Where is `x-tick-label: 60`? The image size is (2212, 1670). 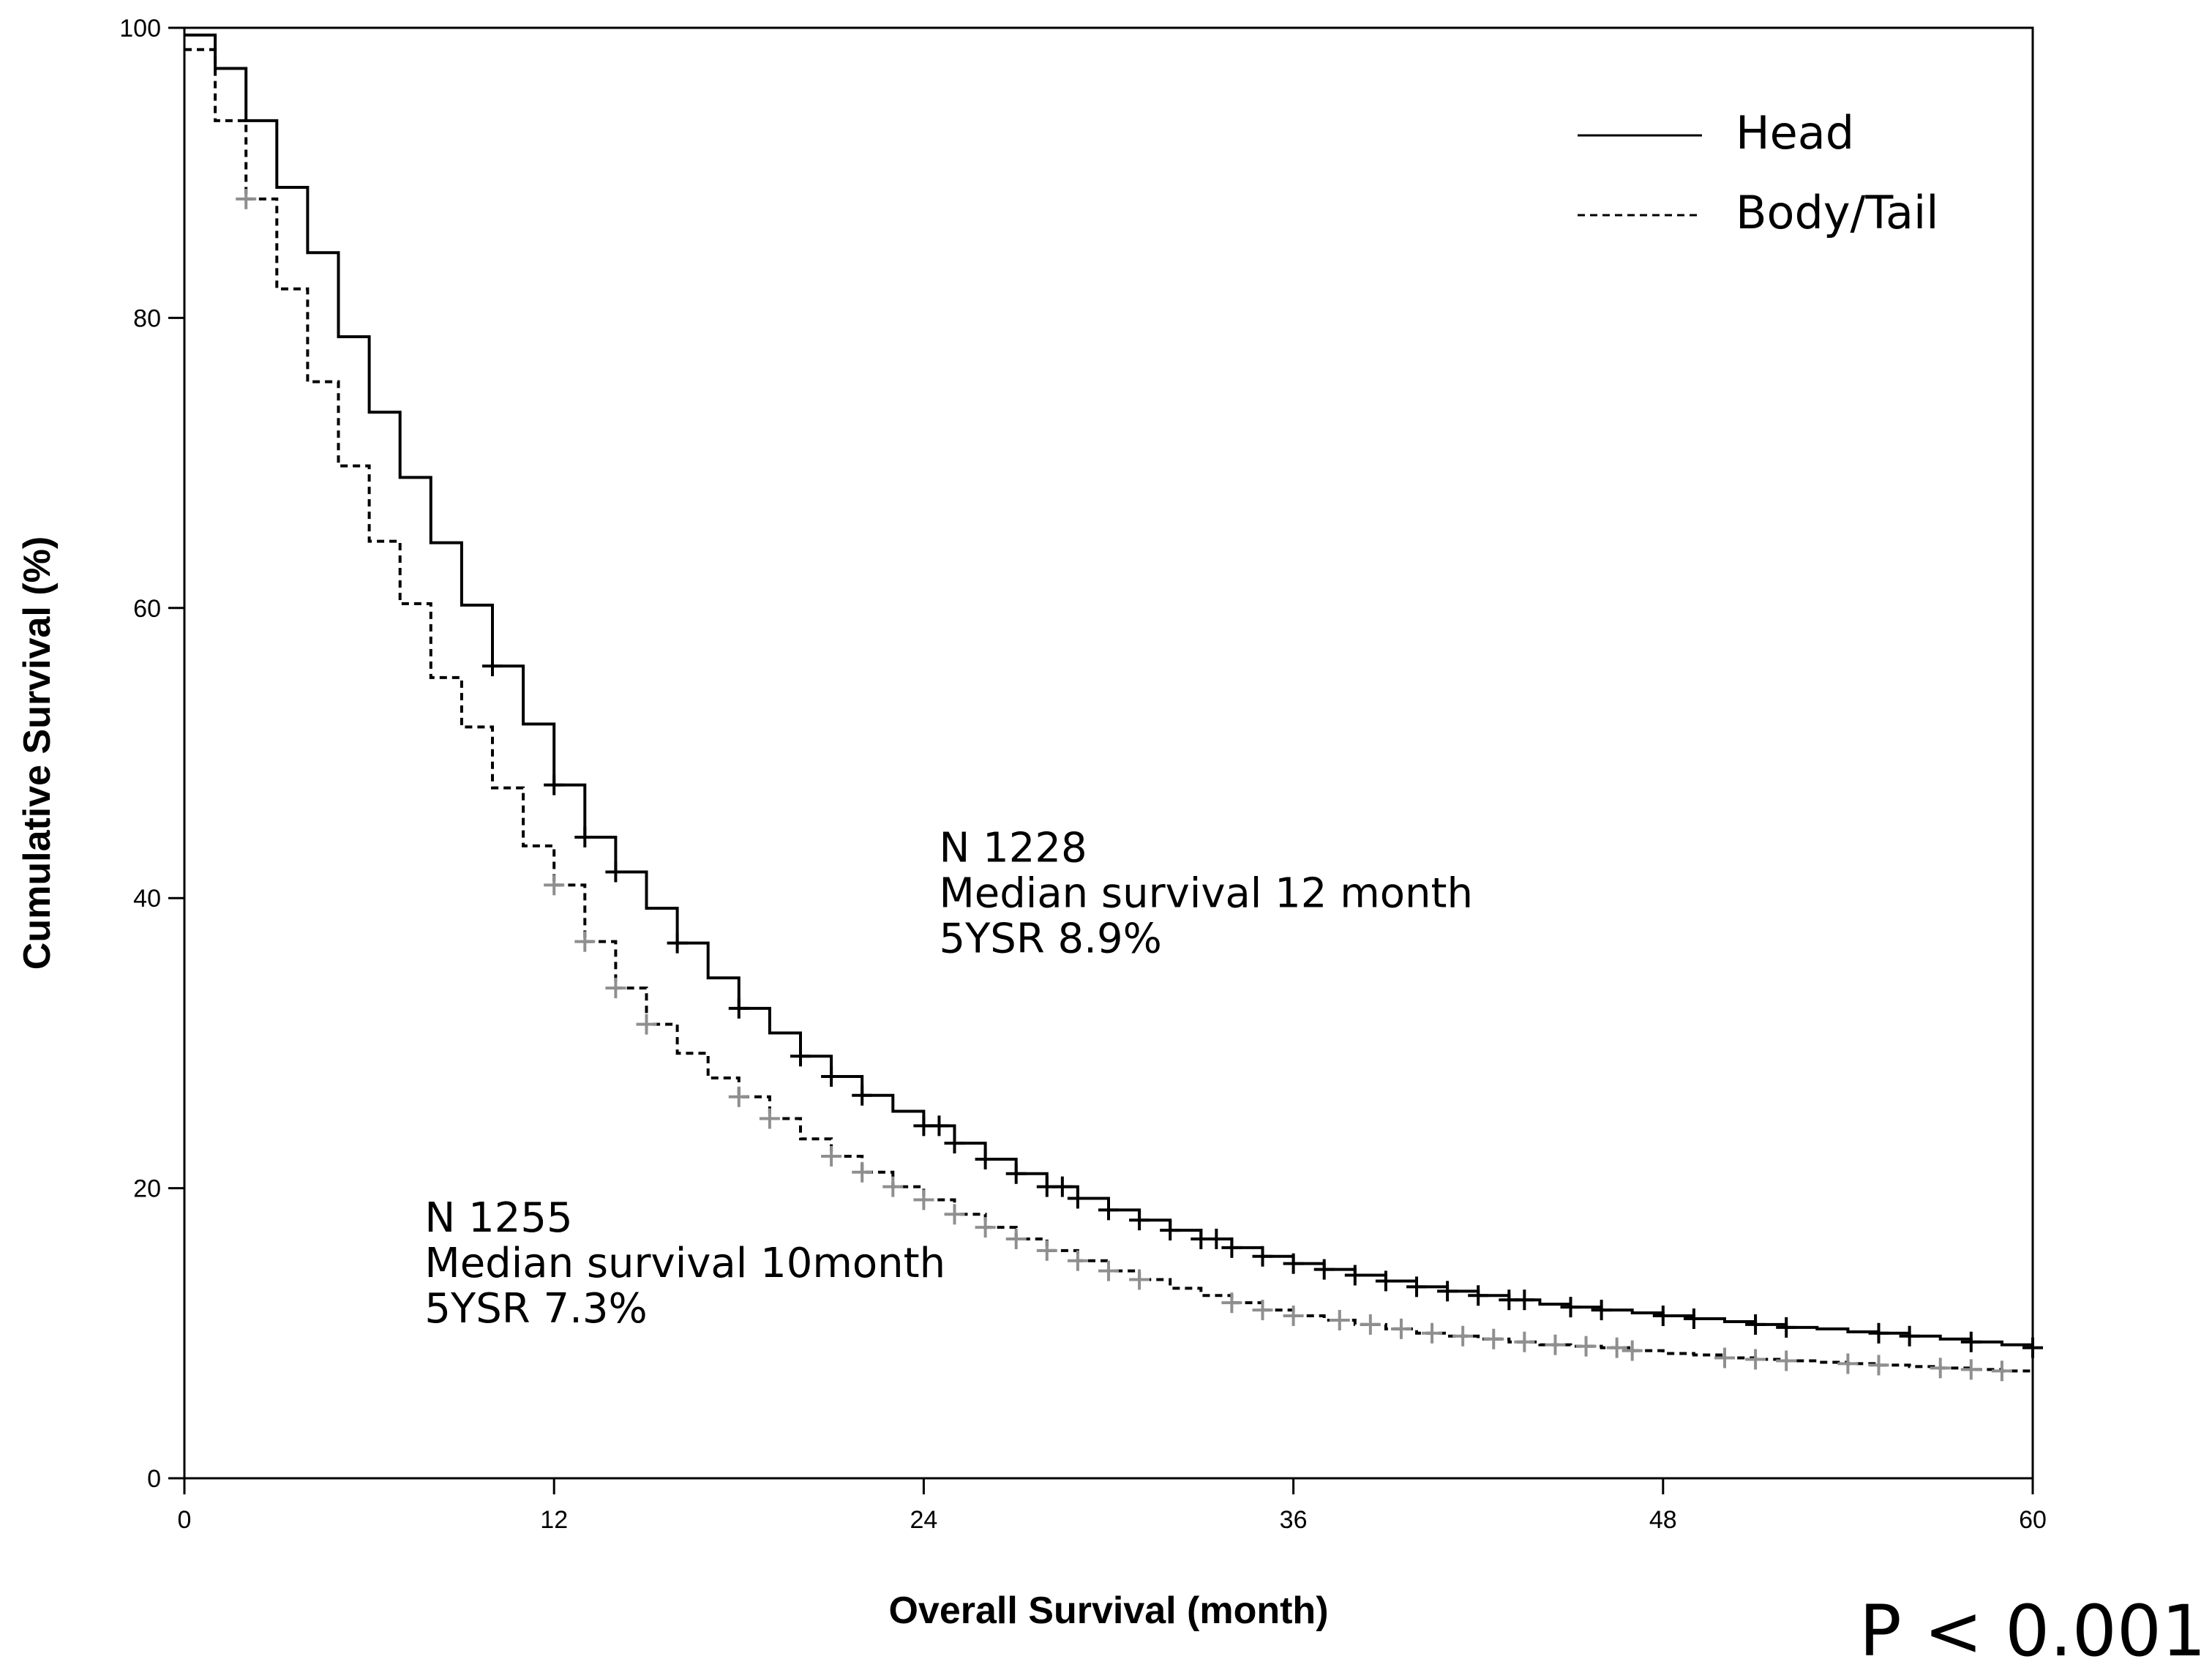 x-tick-label: 60 is located at coordinates (2033, 1520).